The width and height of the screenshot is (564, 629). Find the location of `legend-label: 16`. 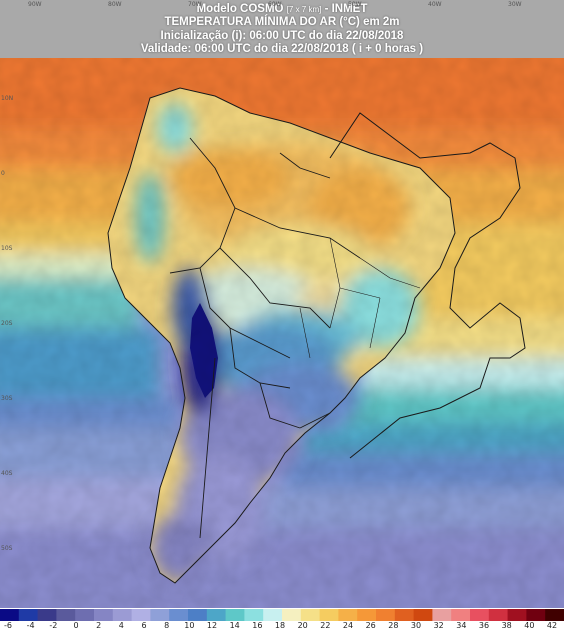

legend-label: 16 is located at coordinates (257, 625).